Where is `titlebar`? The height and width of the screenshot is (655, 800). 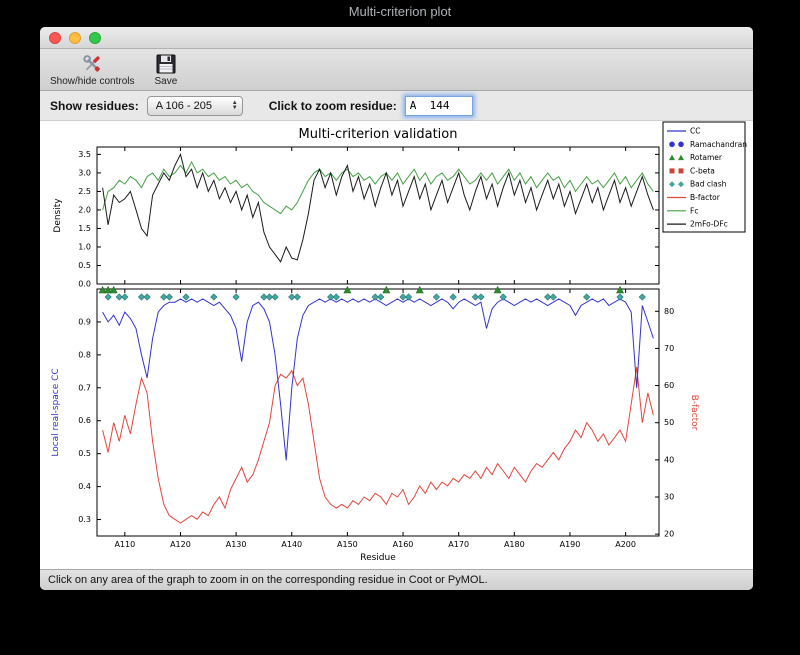 titlebar is located at coordinates (396, 38).